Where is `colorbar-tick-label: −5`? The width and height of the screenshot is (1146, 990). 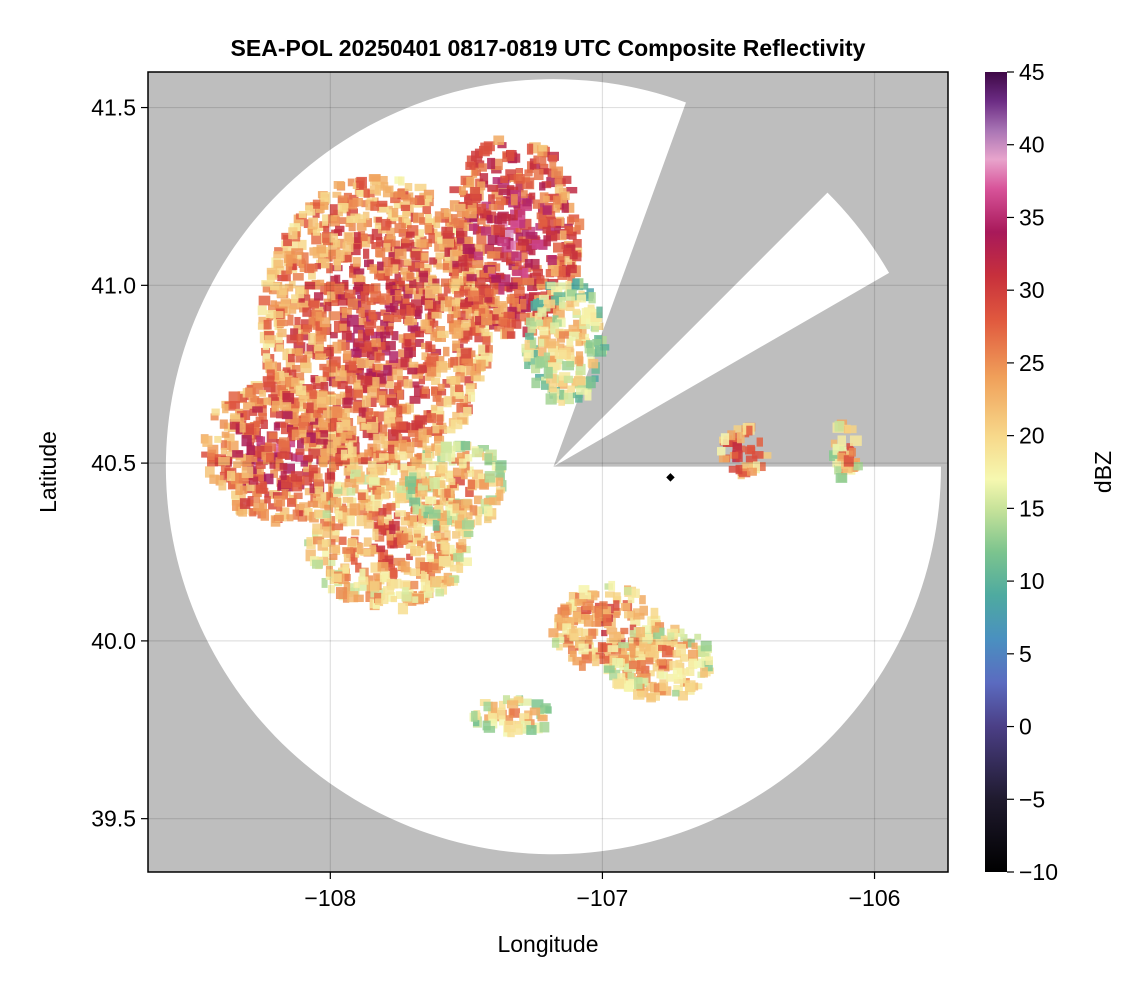 colorbar-tick-label: −5 is located at coordinates (1032, 799).